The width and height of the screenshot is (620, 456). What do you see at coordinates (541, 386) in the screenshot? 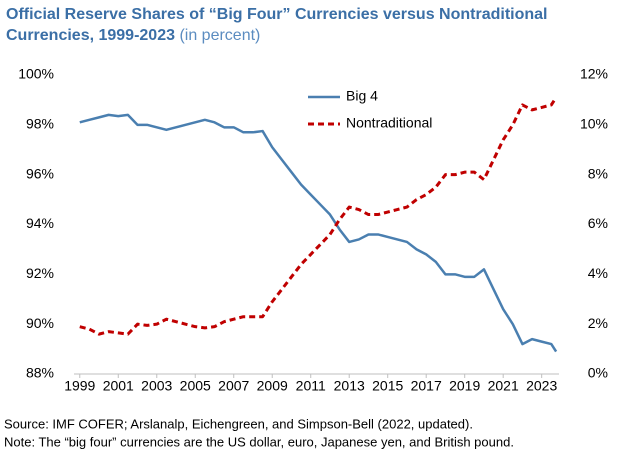
I see `x-tick-label: 2023` at bounding box center [541, 386].